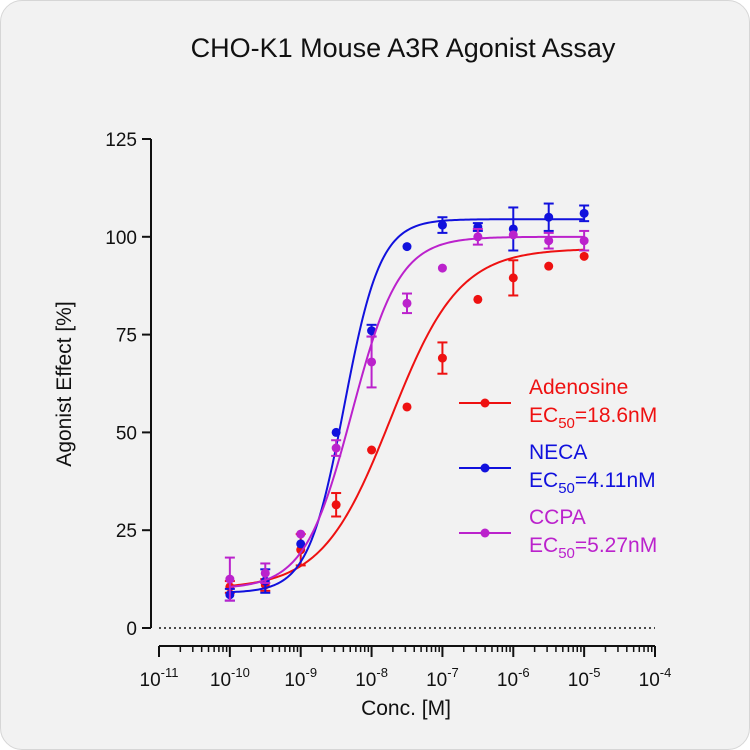 The width and height of the screenshot is (750, 750). What do you see at coordinates (300, 678) in the screenshot?
I see `x-tick-label: 10⁻⁹` at bounding box center [300, 678].